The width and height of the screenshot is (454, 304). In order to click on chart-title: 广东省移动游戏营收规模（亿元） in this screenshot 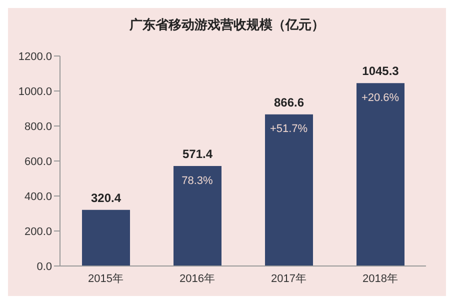, I will do `click(227, 25)`.